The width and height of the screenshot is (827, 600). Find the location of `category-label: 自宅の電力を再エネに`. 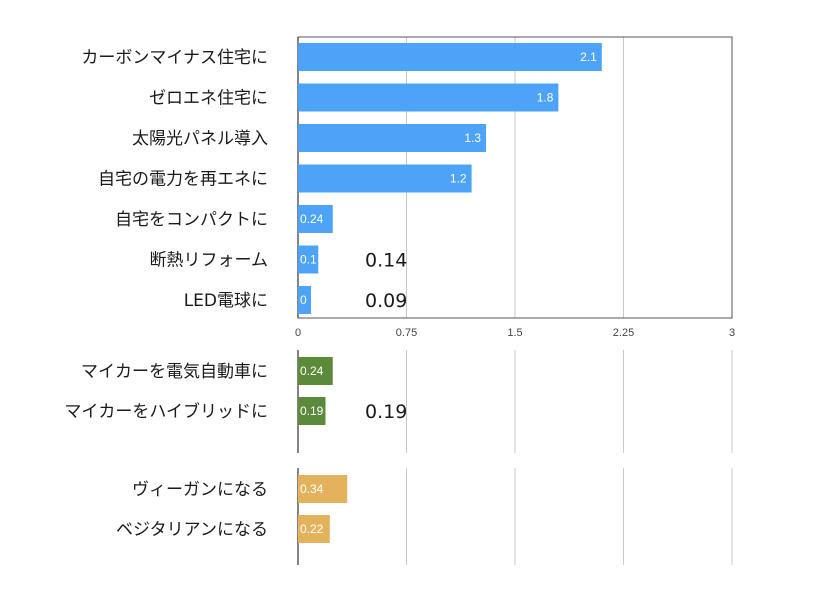

category-label: 自宅の電力を再エネに is located at coordinates (183, 180).